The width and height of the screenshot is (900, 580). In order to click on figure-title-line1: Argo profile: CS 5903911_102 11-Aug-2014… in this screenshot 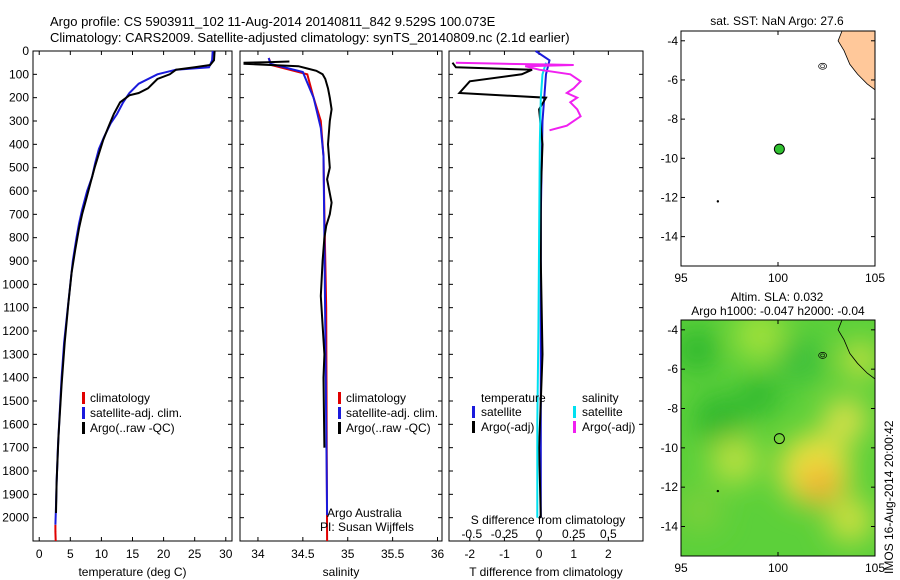, I will do `click(273, 21)`.